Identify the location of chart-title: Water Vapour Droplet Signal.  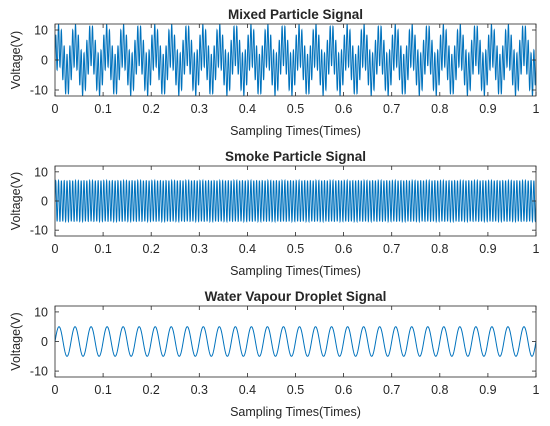
(296, 296).